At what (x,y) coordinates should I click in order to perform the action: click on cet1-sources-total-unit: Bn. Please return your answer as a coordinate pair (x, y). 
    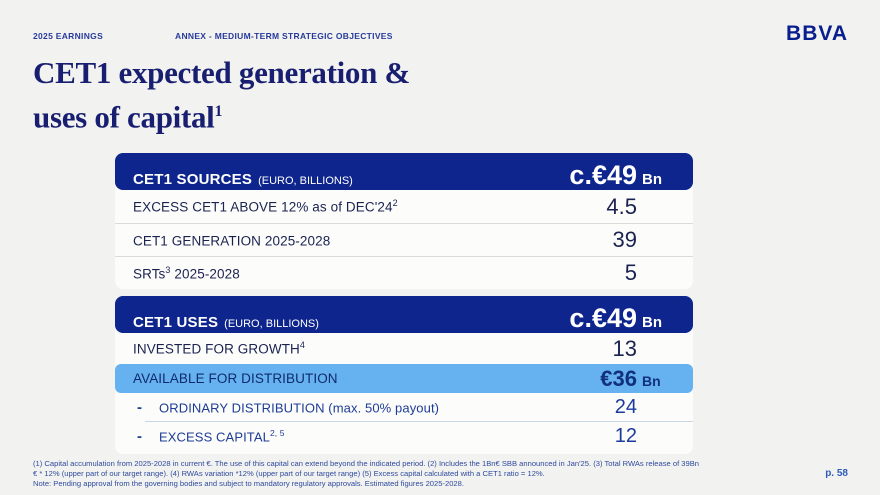
    Looking at the image, I should click on (652, 179).